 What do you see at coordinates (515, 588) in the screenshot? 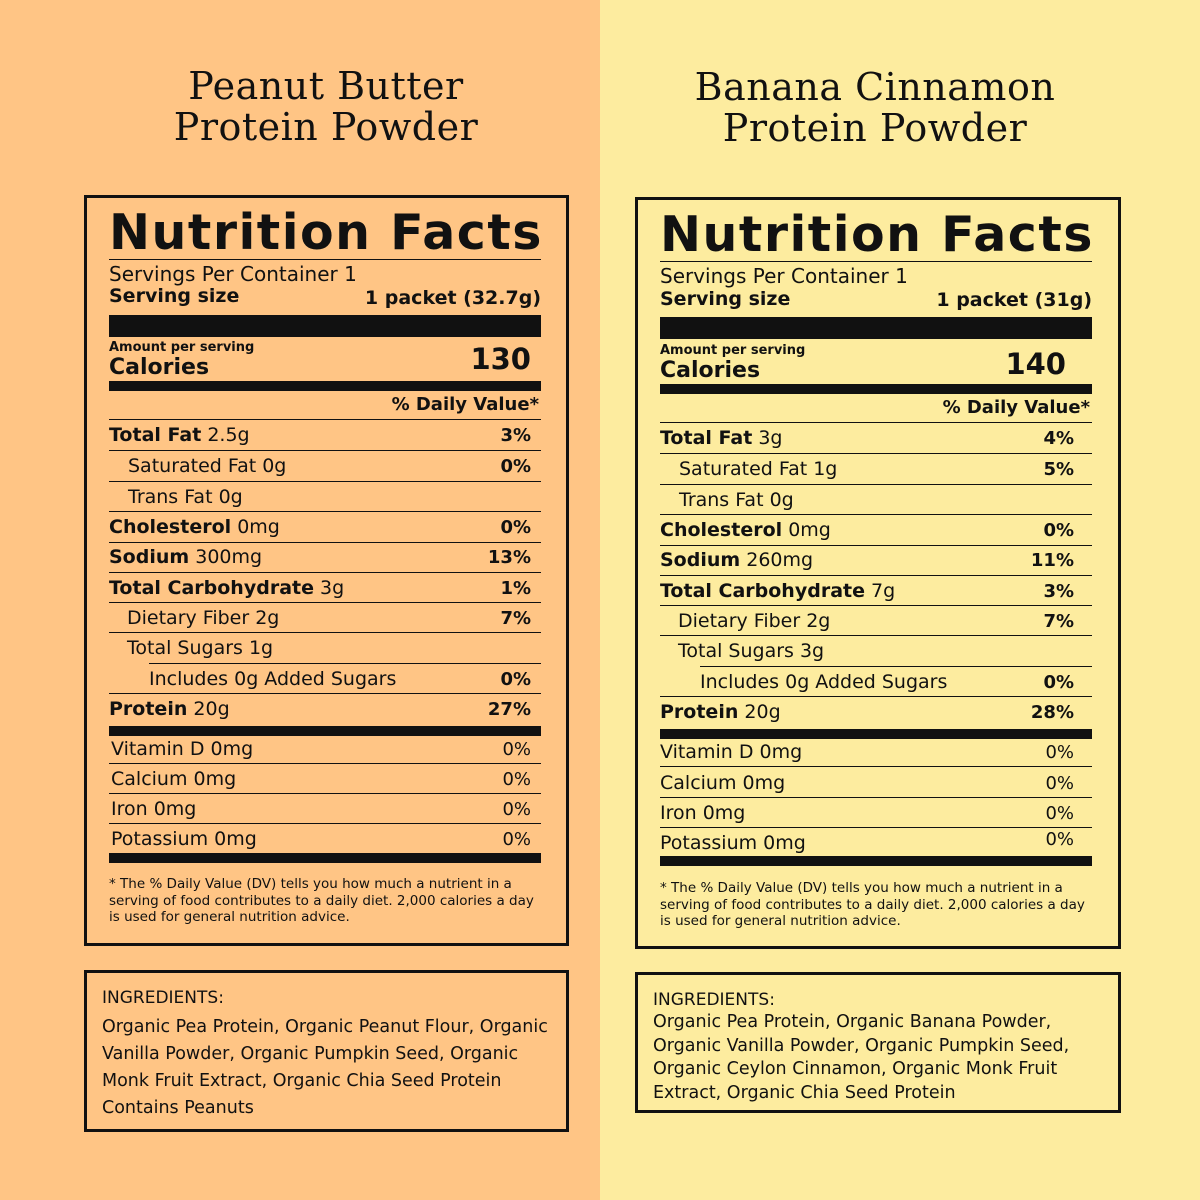
I see `nutrient-dv: 1%` at bounding box center [515, 588].